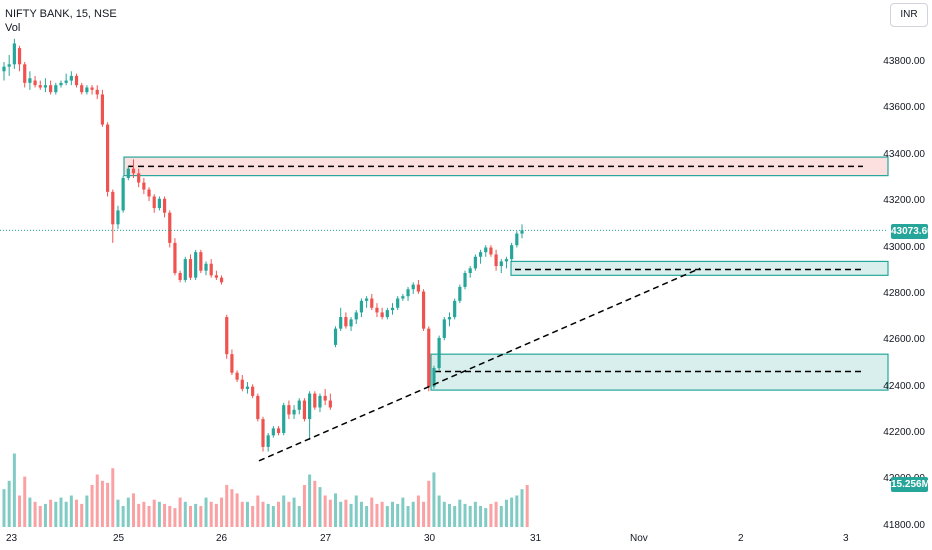  Describe the element at coordinates (909, 15) in the screenshot. I see `currency-button: INR` at that location.